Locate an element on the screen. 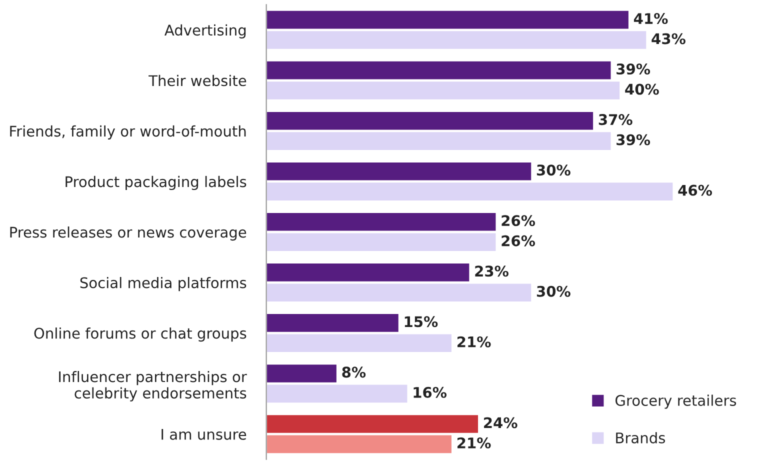  data-label: 40% is located at coordinates (642, 89).